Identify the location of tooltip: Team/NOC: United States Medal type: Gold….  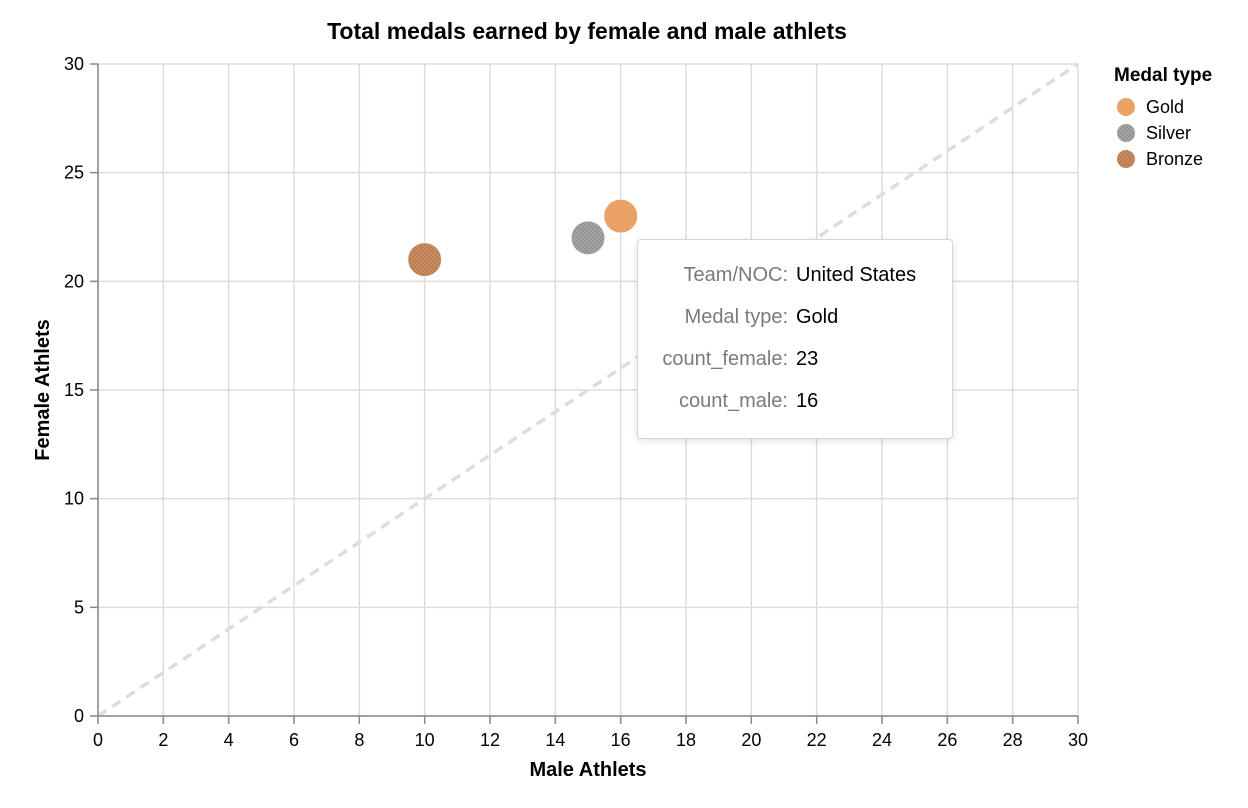
(795, 339).